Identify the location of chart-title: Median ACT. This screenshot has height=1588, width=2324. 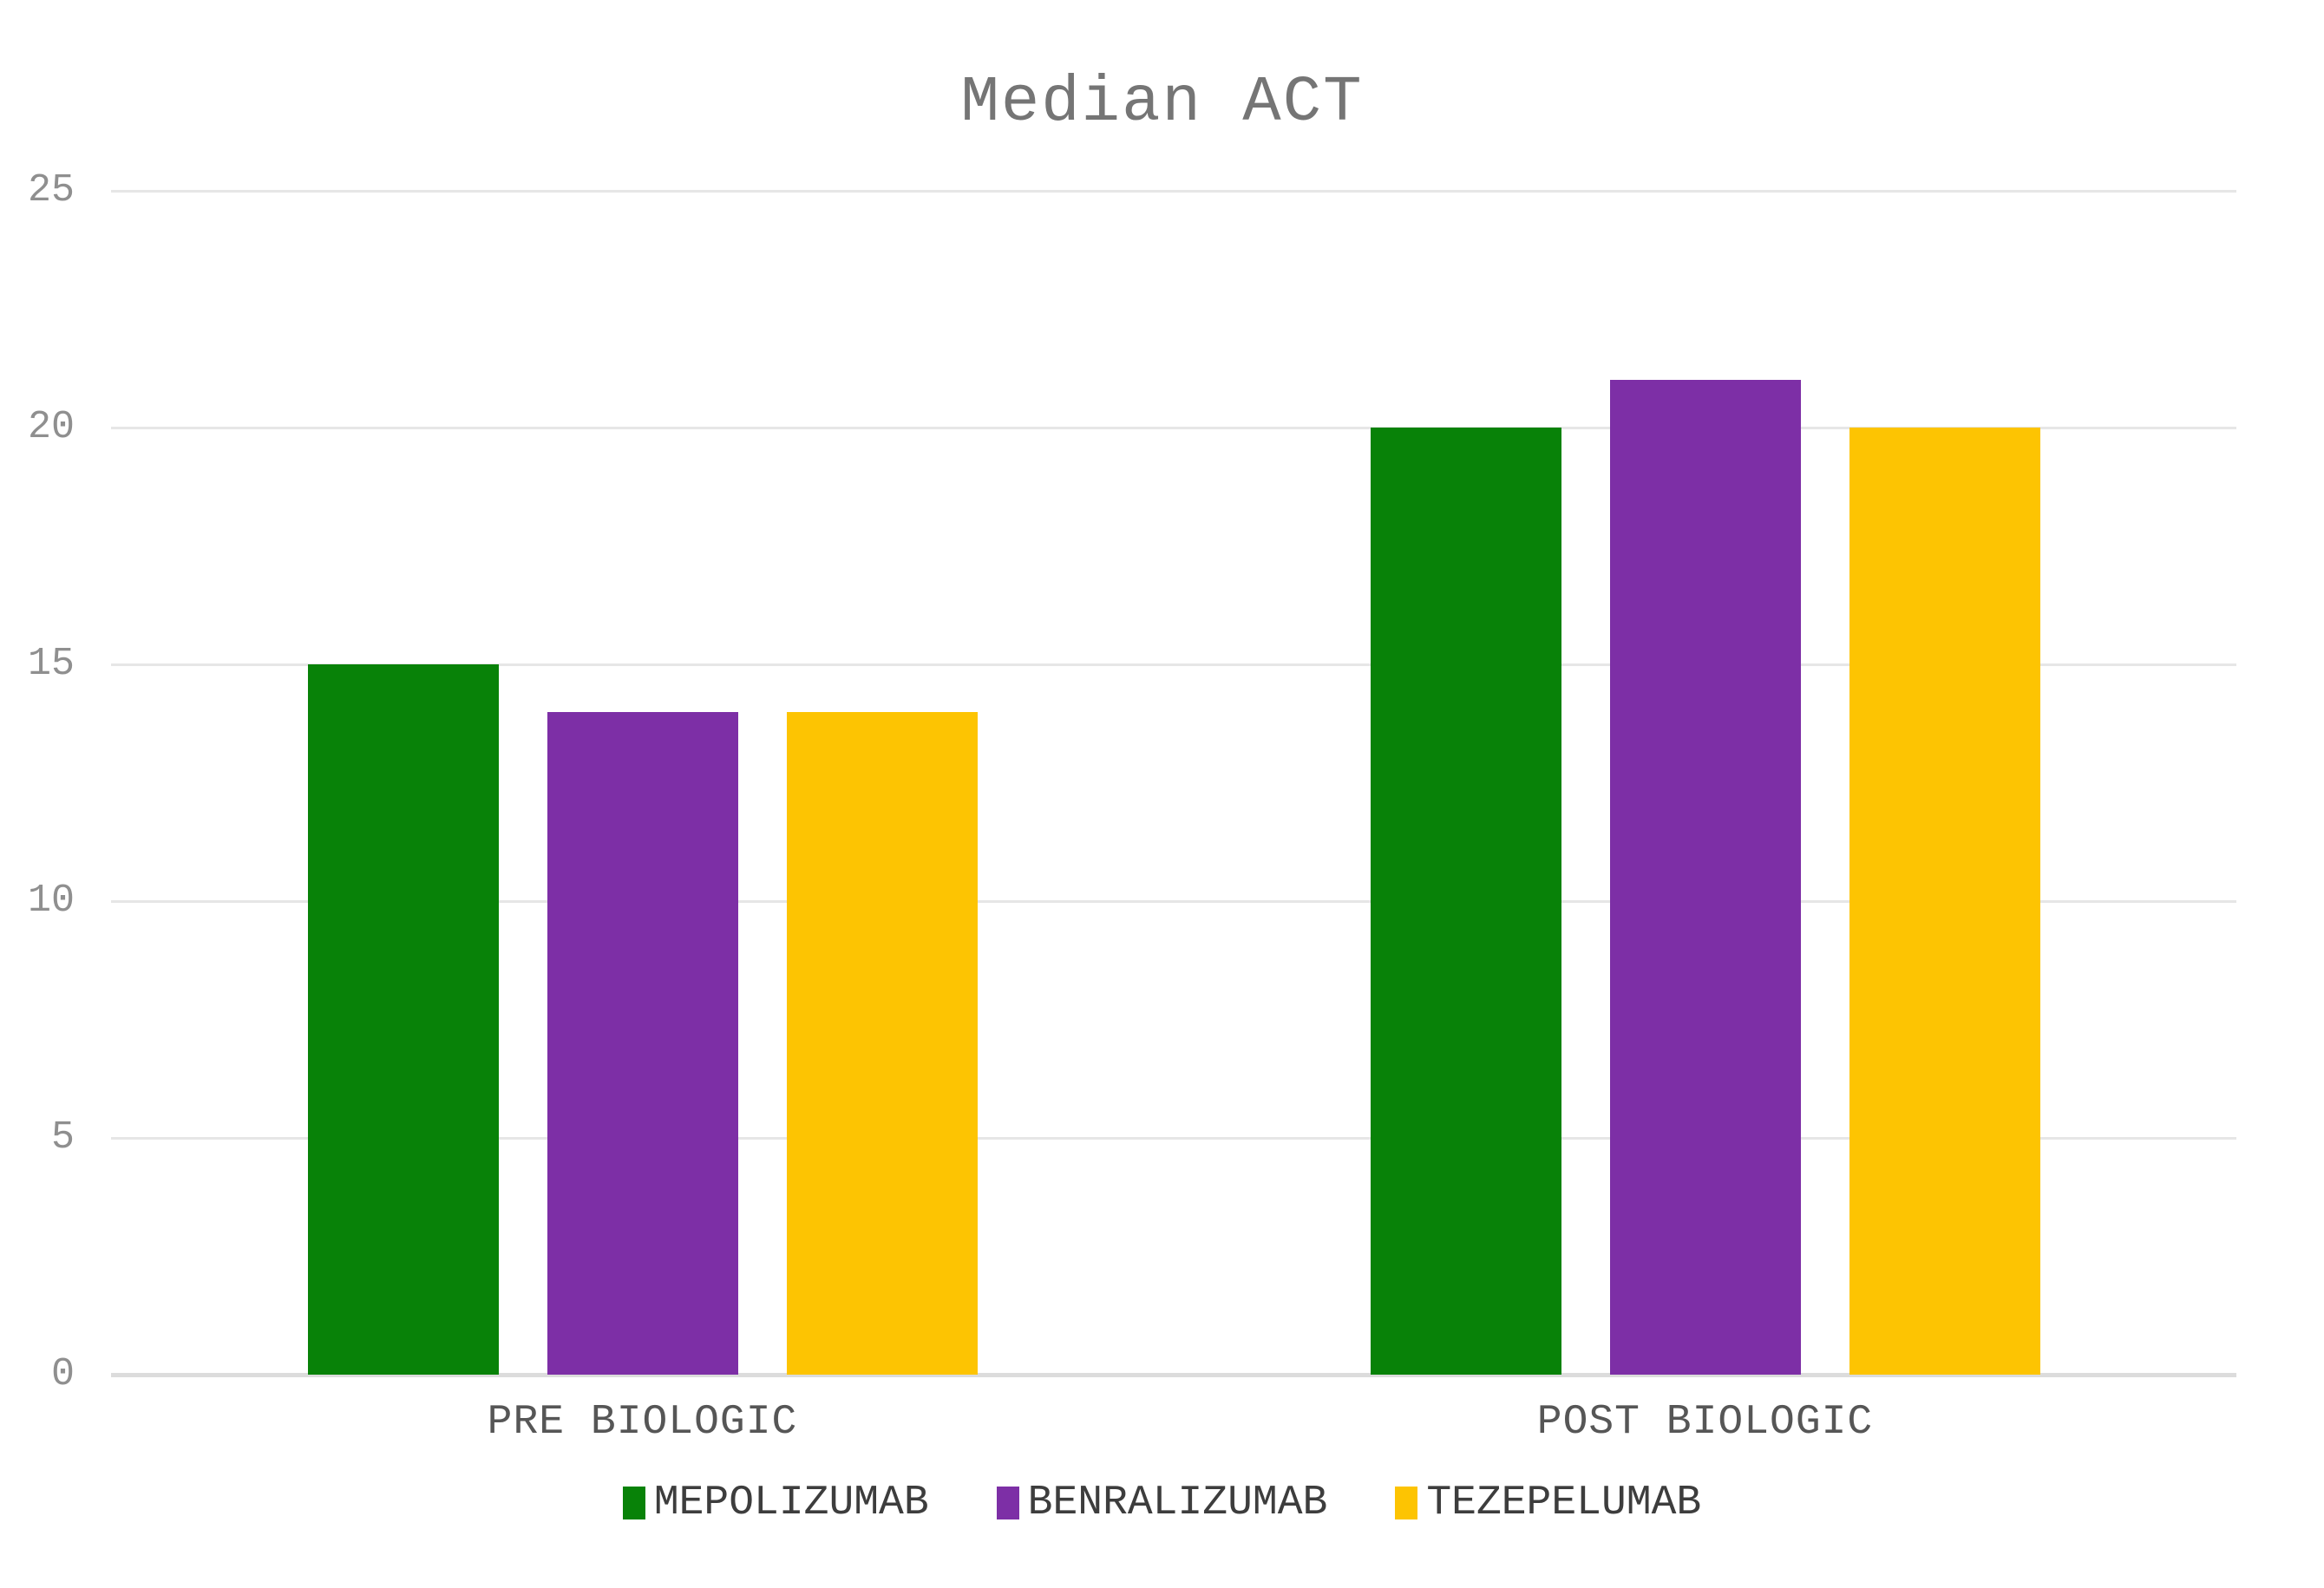
(1162, 103).